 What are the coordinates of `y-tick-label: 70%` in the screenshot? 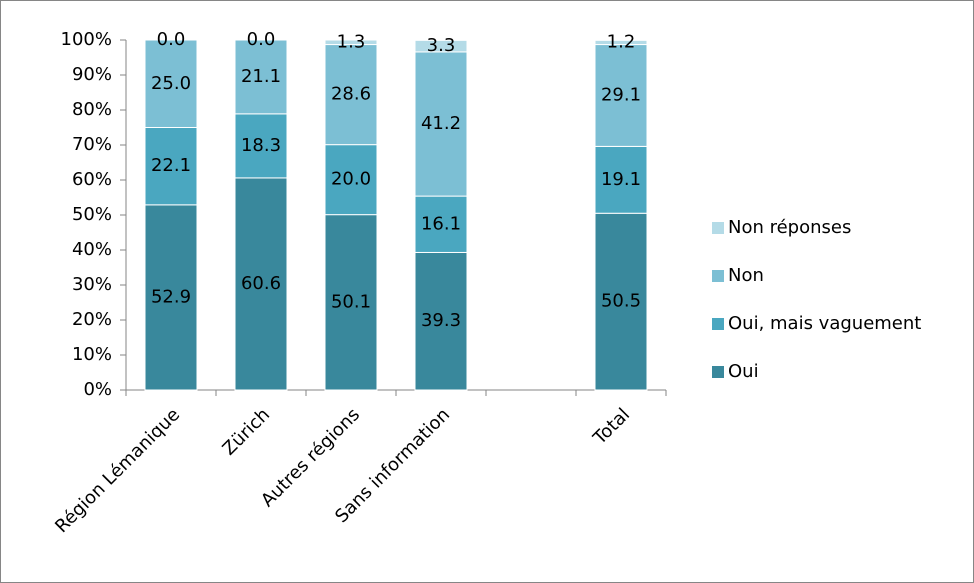 It's located at (92, 144).